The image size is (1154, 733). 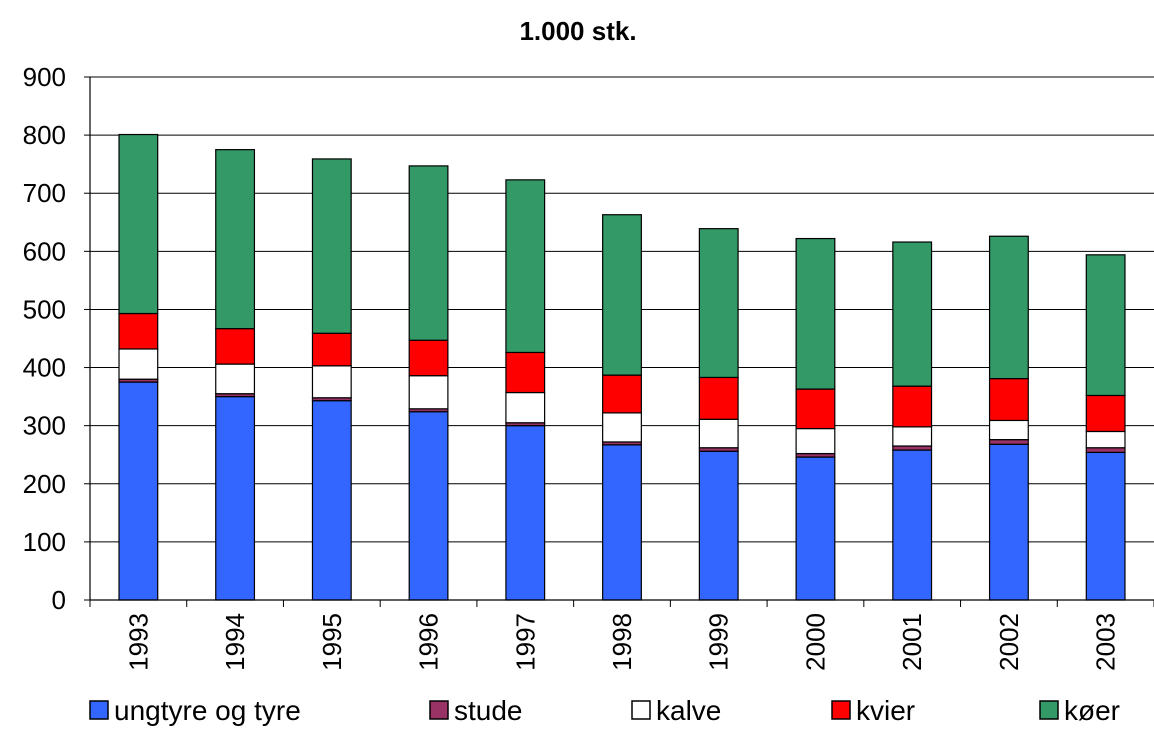 I want to click on x-tick-label: 1993, so click(x=138, y=642).